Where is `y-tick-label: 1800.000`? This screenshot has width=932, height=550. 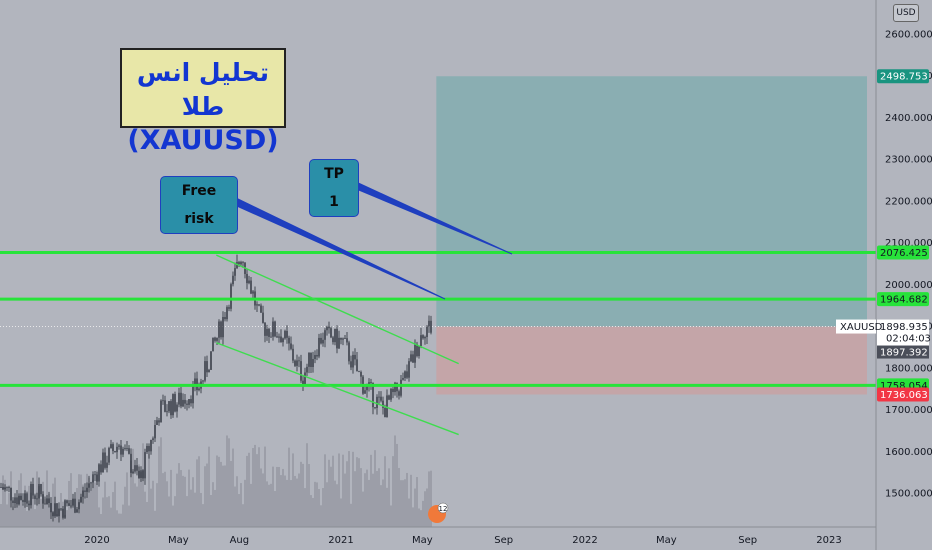
y-tick-label: 1800.000 is located at coordinates (908, 368).